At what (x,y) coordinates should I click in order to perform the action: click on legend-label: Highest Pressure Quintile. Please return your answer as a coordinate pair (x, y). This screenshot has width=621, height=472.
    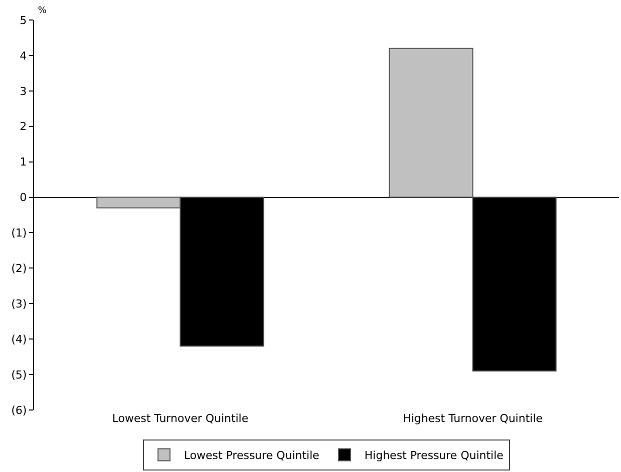
    Looking at the image, I should click on (434, 455).